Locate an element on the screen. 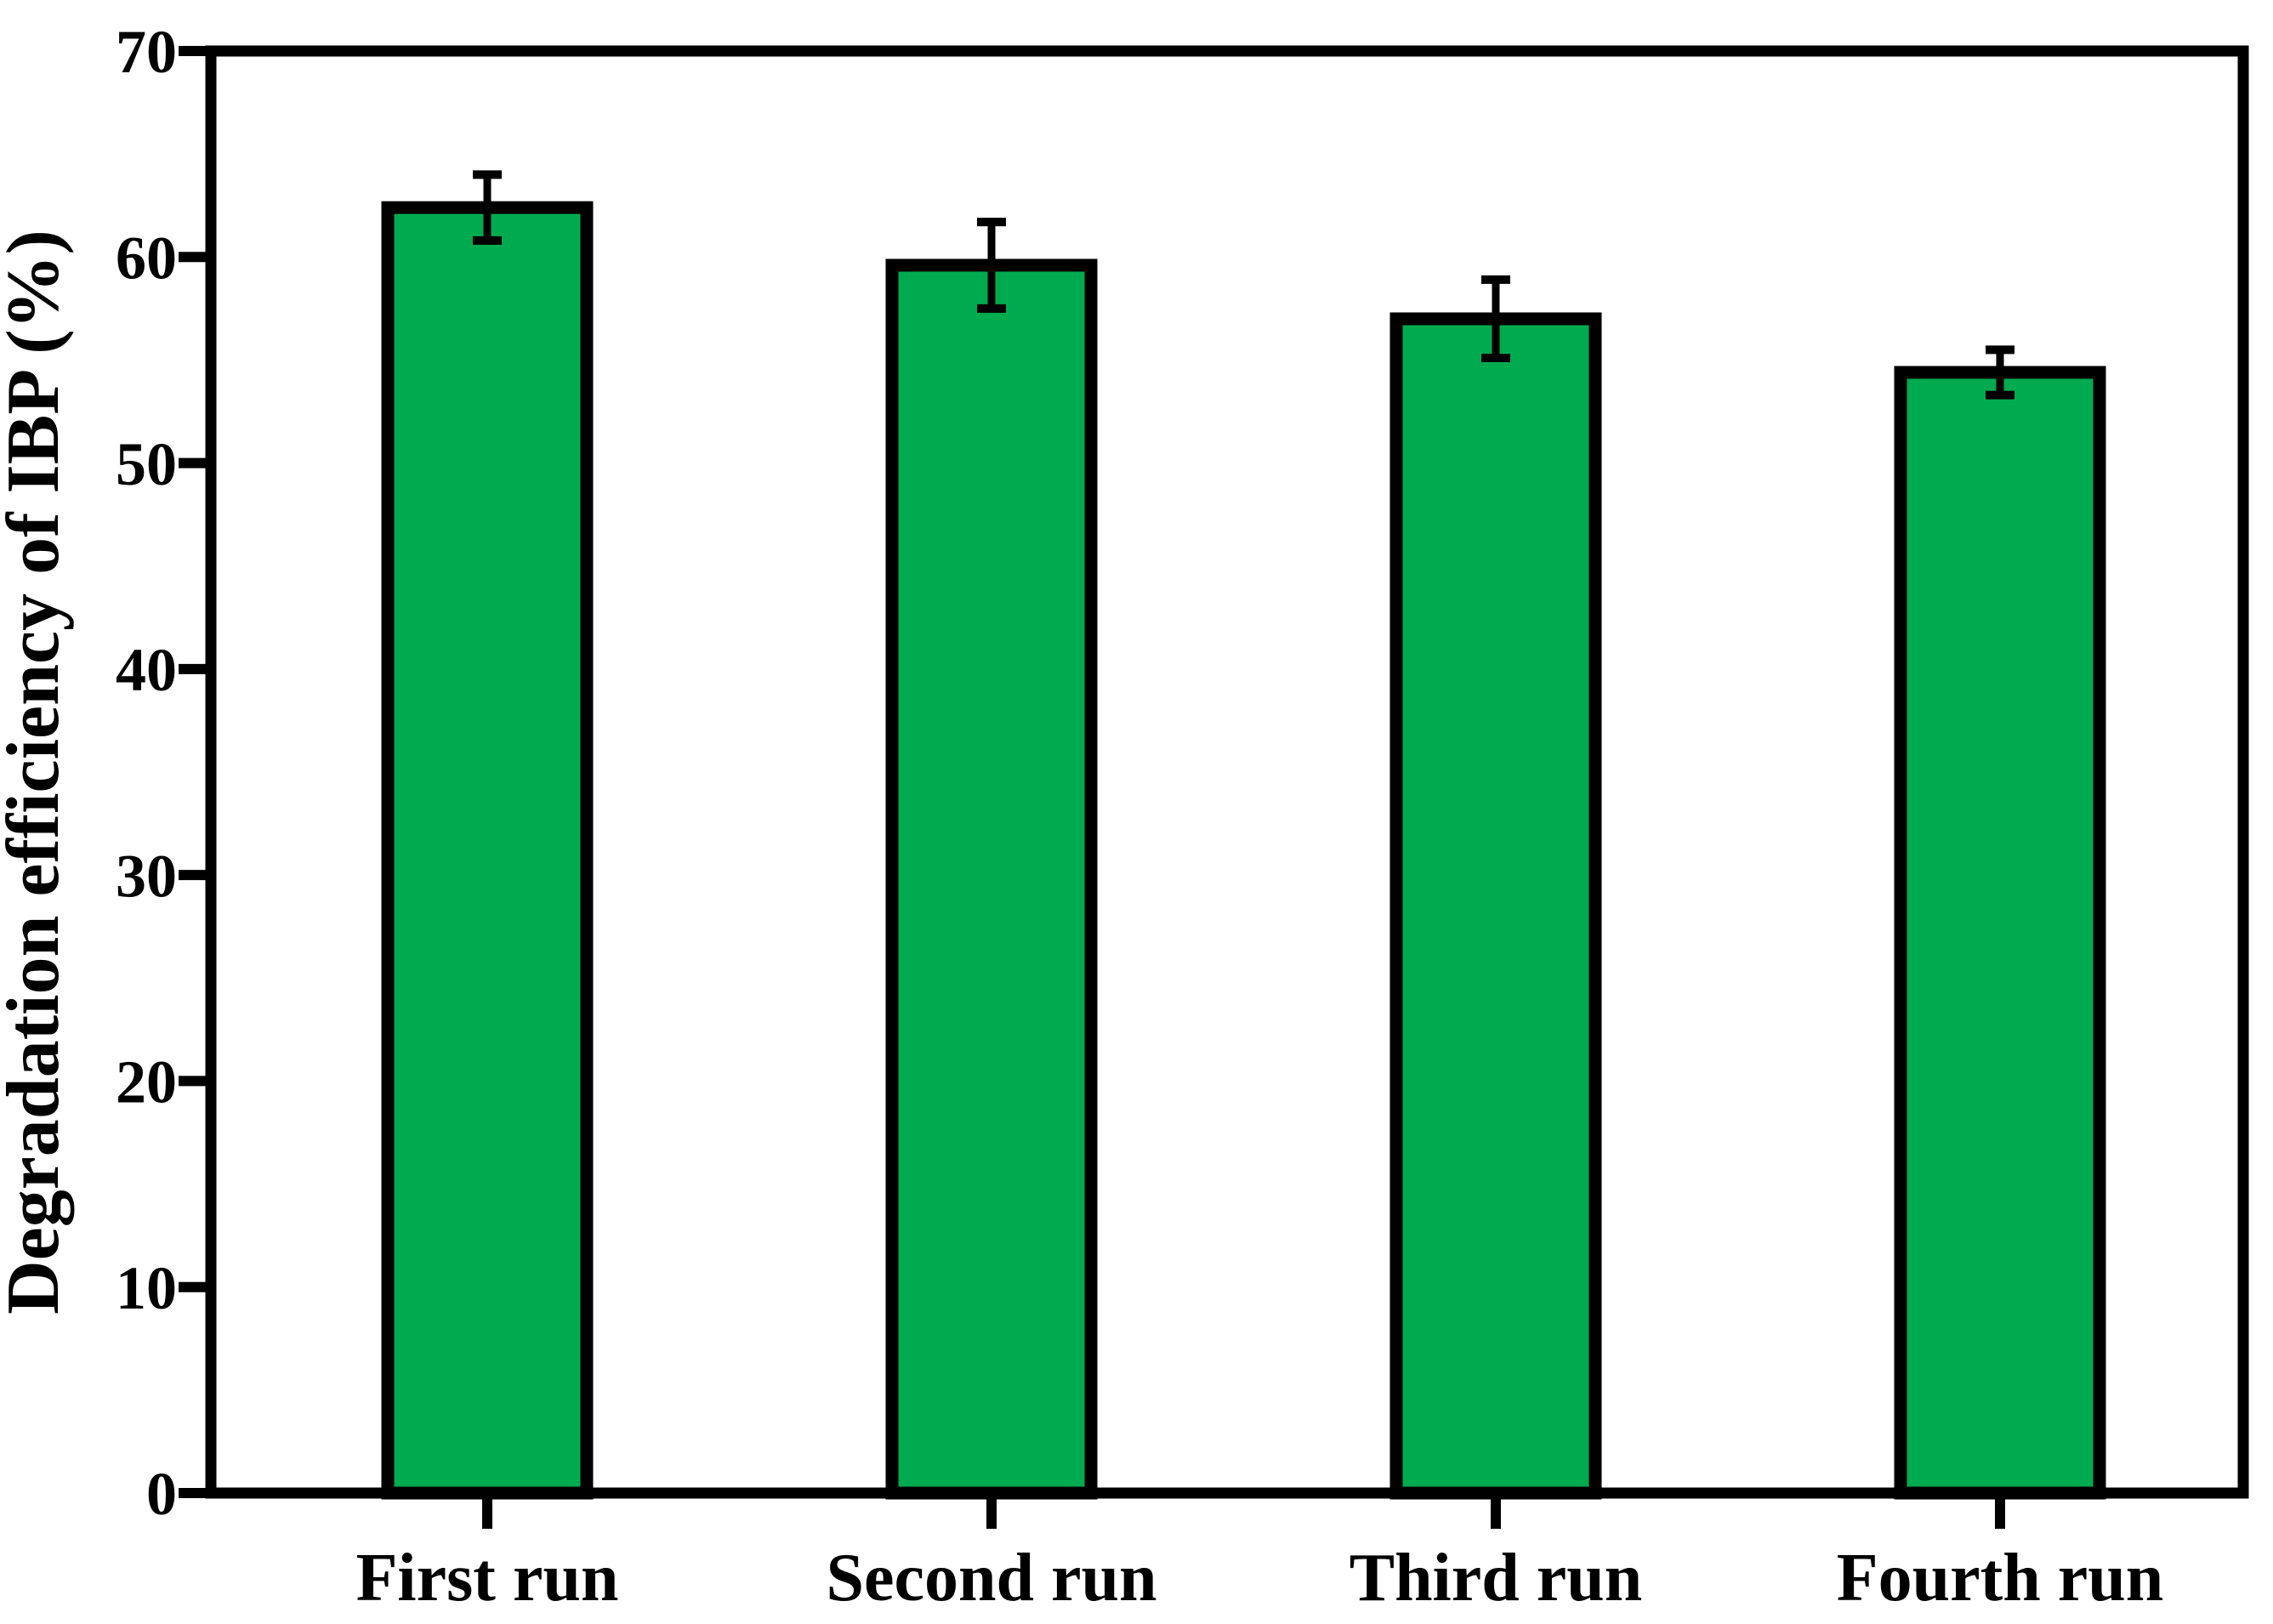  bar-first-run is located at coordinates (488, 851).